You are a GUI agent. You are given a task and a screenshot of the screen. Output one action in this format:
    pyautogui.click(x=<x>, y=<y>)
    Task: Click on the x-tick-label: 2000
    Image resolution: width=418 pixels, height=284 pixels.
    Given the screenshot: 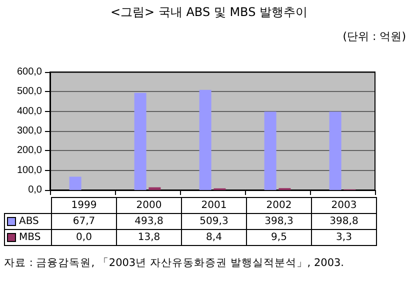 What is the action you would take?
    pyautogui.click(x=149, y=206)
    